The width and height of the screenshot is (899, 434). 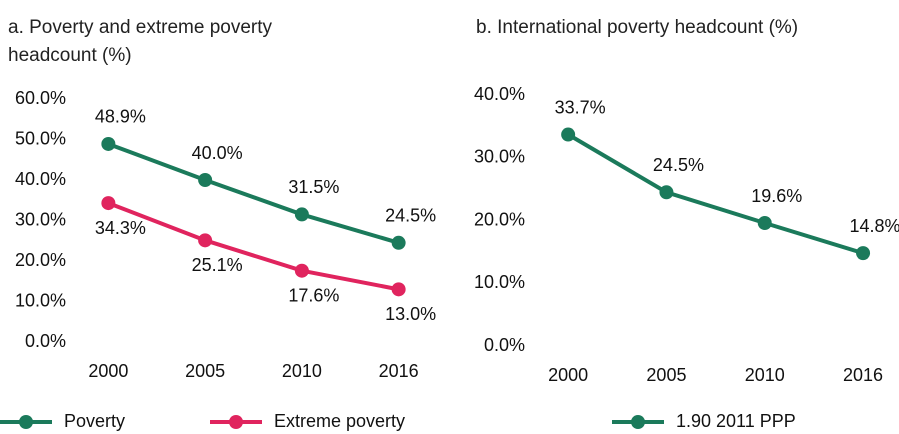 What do you see at coordinates (40, 98) in the screenshot?
I see `y-tick-label: 60.0%` at bounding box center [40, 98].